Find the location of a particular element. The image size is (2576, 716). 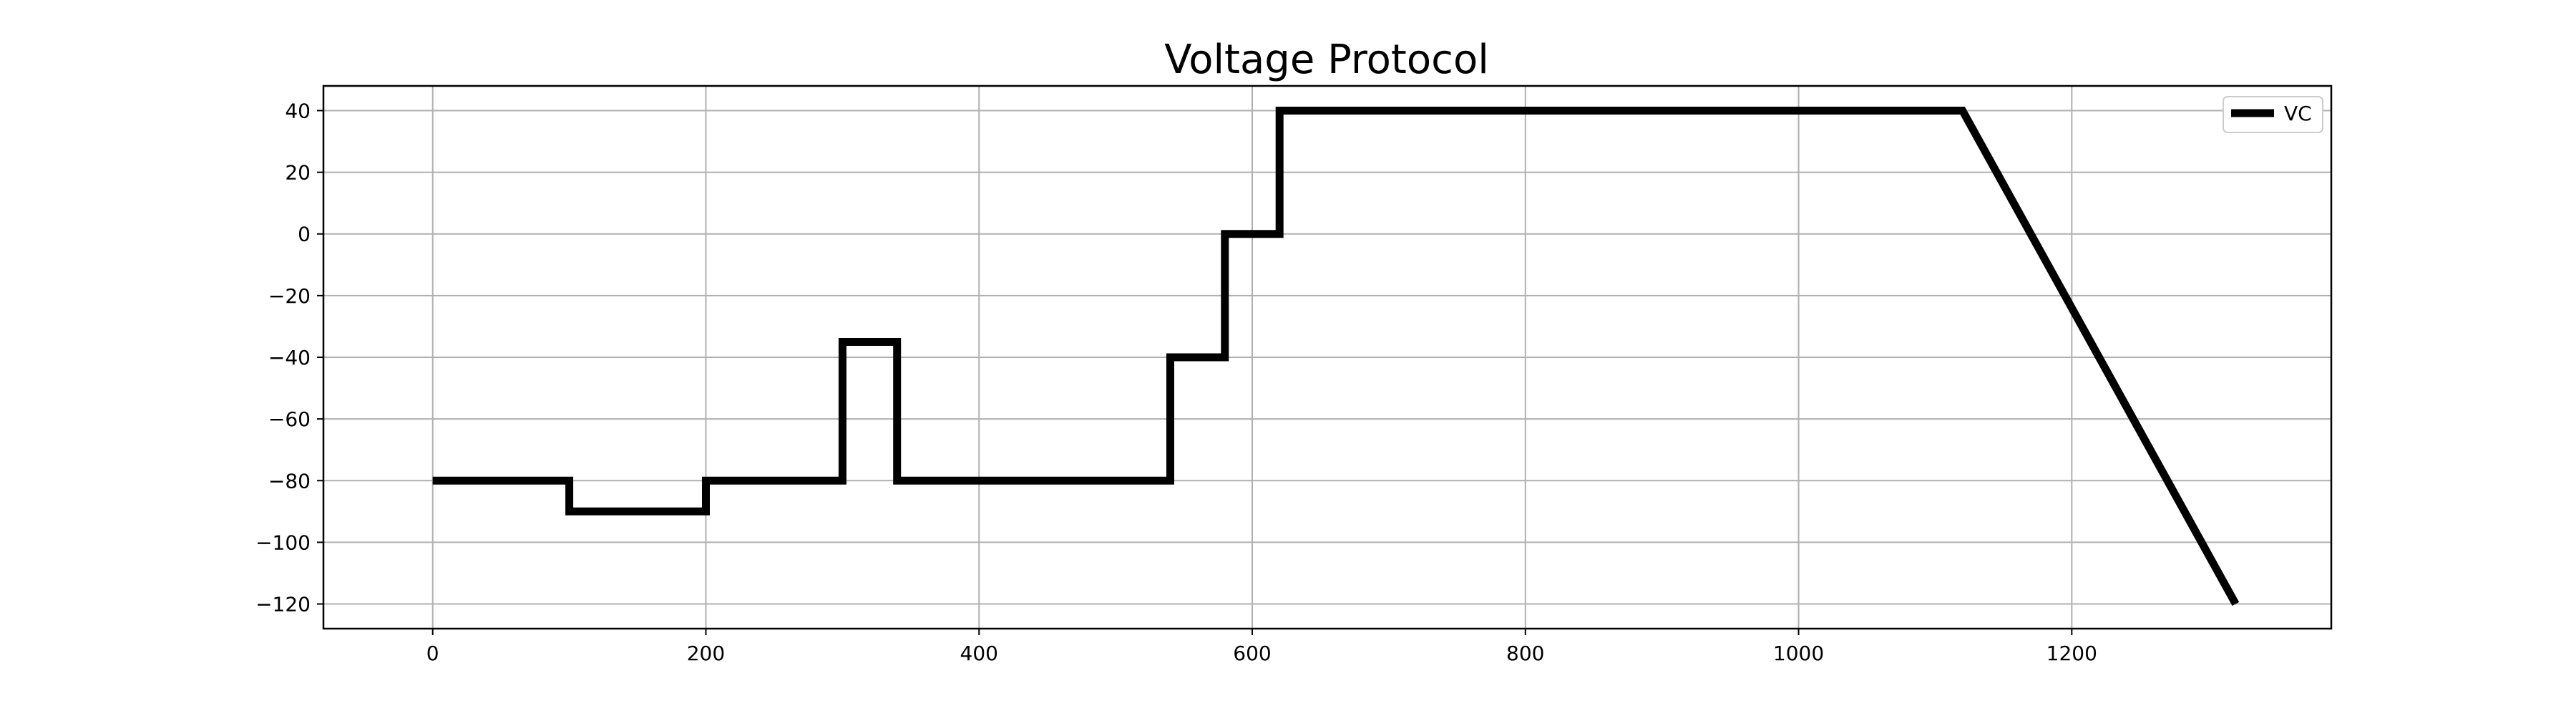

y-tick-label: −100 is located at coordinates (283, 542).